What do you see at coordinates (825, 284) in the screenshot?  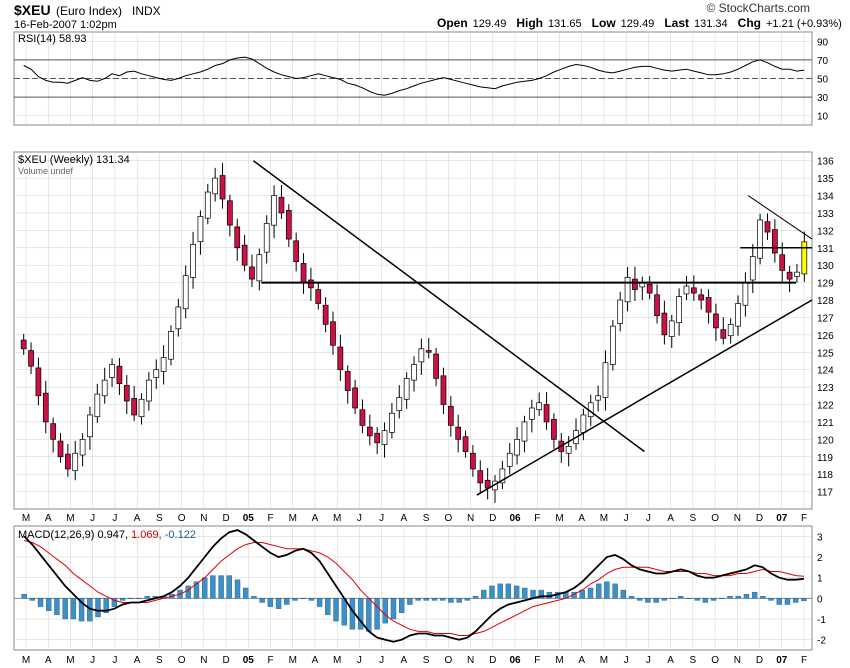 I see `y-tick-label: 129` at bounding box center [825, 284].